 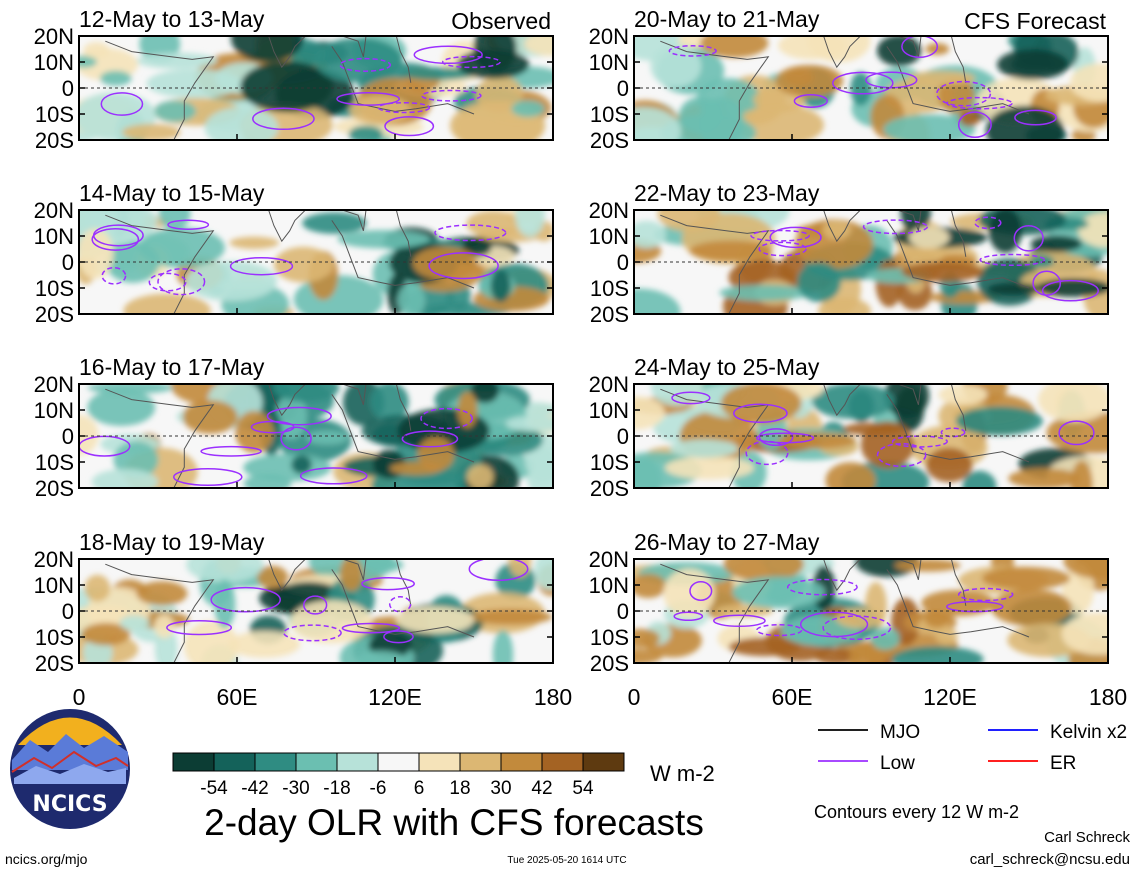 I want to click on timestamp: Tue 2025-05-20 1614 UTC, so click(x=566, y=860).